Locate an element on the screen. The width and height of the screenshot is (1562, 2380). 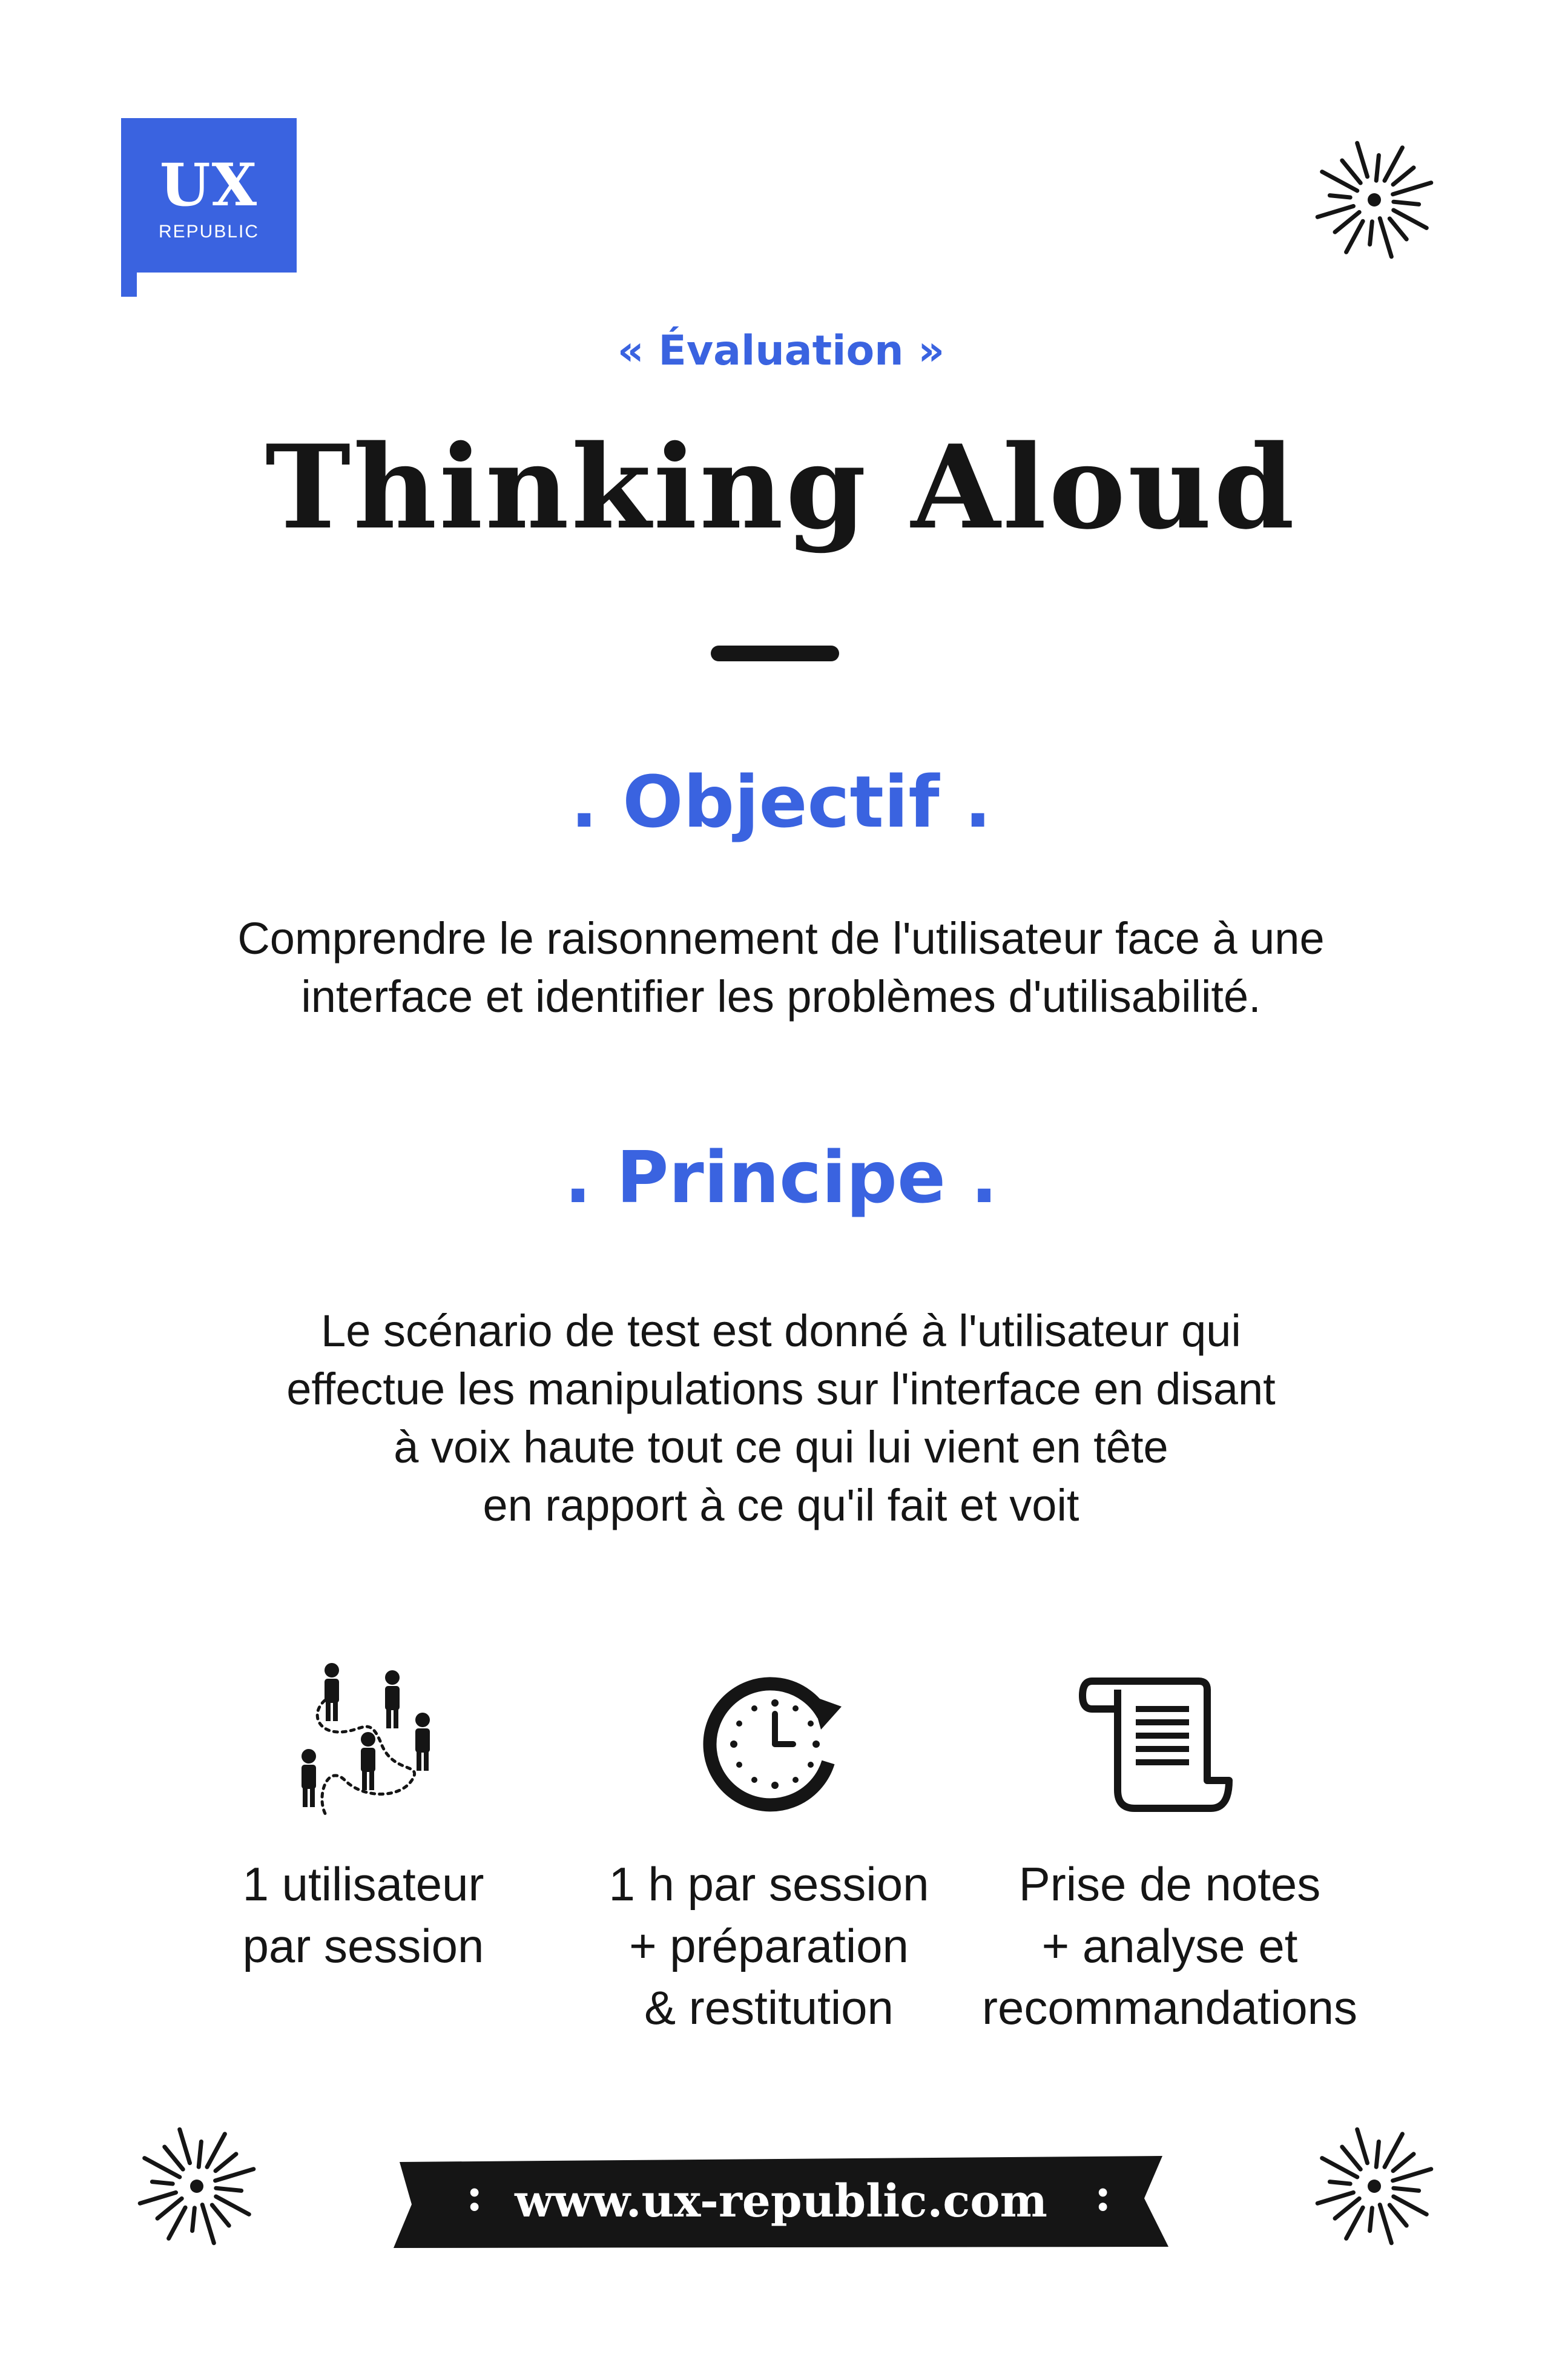
feature-line: + analyse et is located at coordinates (1170, 1945).